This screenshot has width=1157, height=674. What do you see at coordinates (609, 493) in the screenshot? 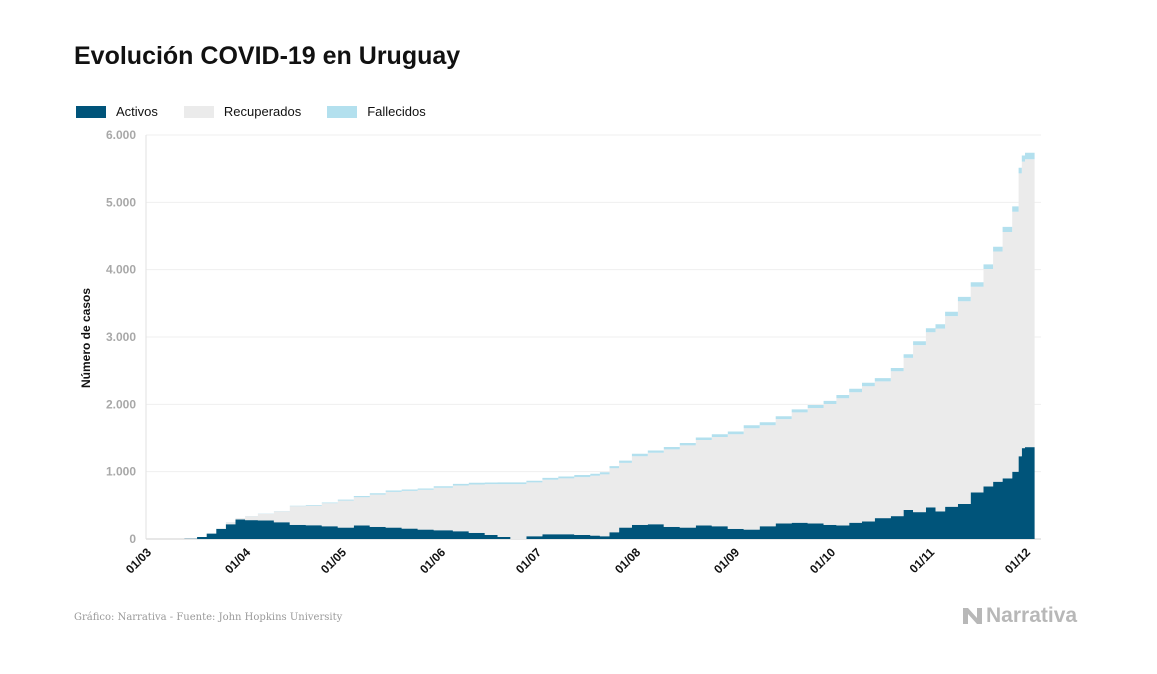
I see `area-activos` at bounding box center [609, 493].